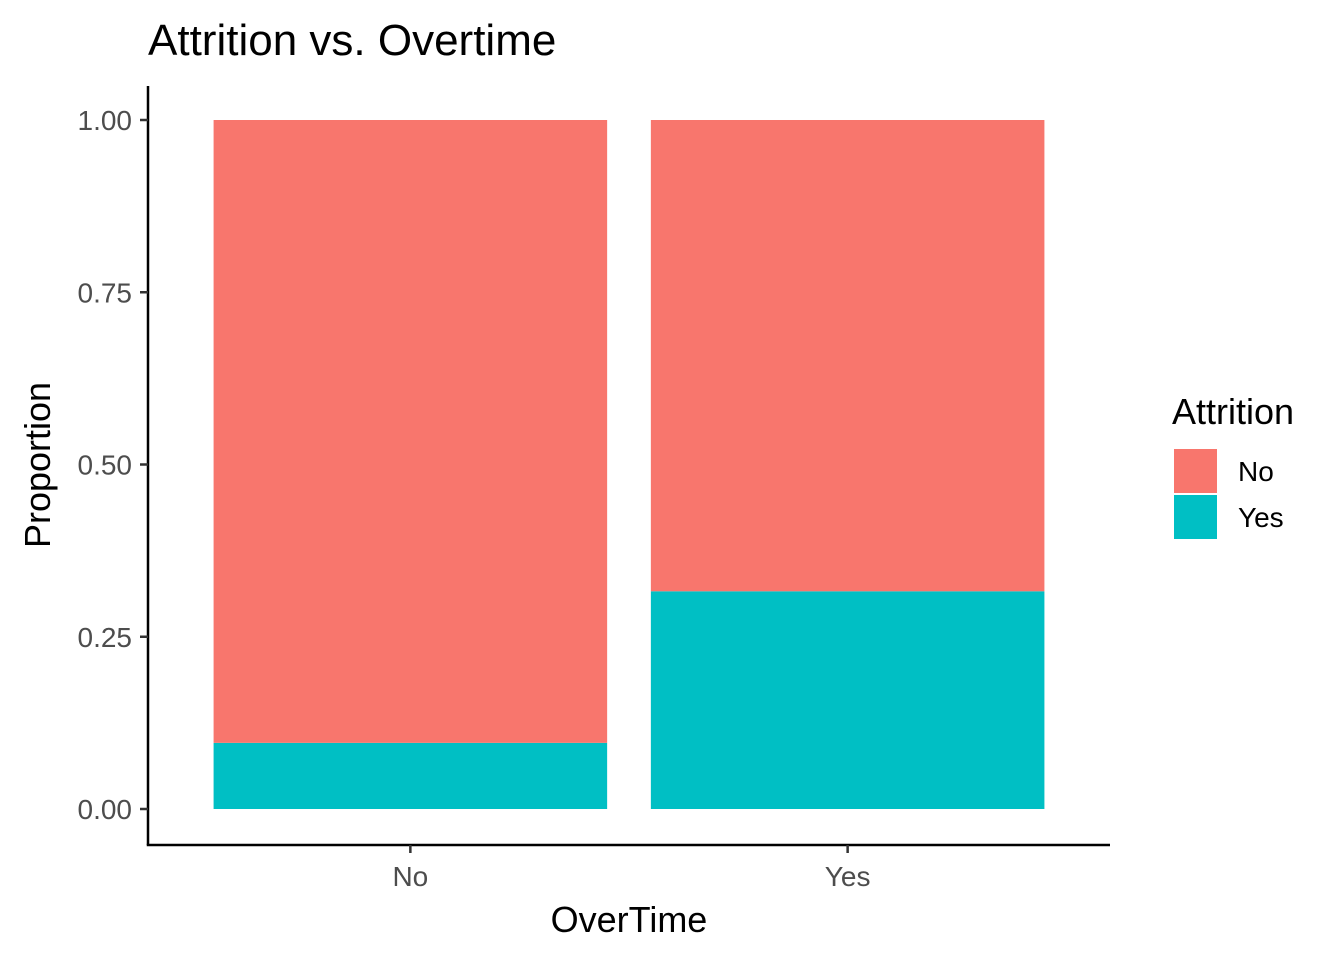 Image resolution: width=1344 pixels, height=960 pixels. I want to click on bar-yes-yes, so click(847, 700).